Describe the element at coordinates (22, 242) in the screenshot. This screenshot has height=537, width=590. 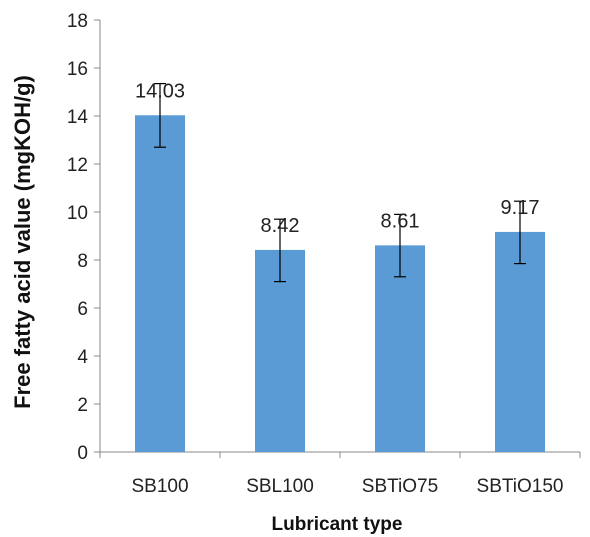
I see `y-axis-title: Free fatty acid value (mgKOH/g)` at that location.